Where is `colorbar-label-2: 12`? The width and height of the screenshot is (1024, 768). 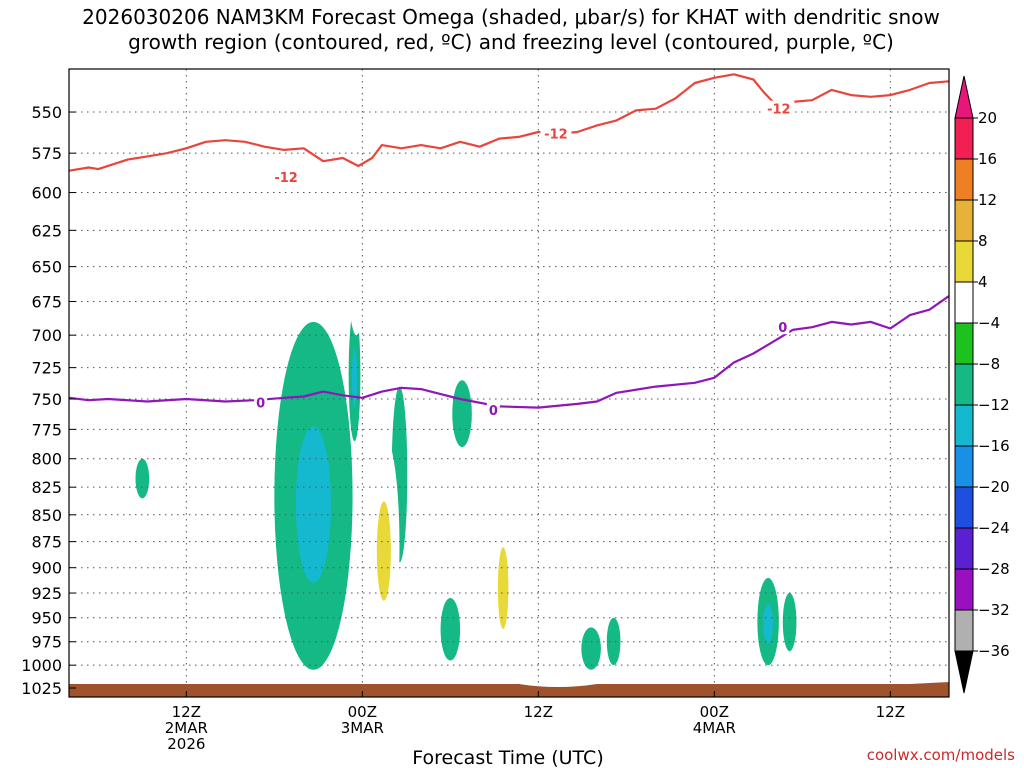 colorbar-label-2: 12 is located at coordinates (987, 200).